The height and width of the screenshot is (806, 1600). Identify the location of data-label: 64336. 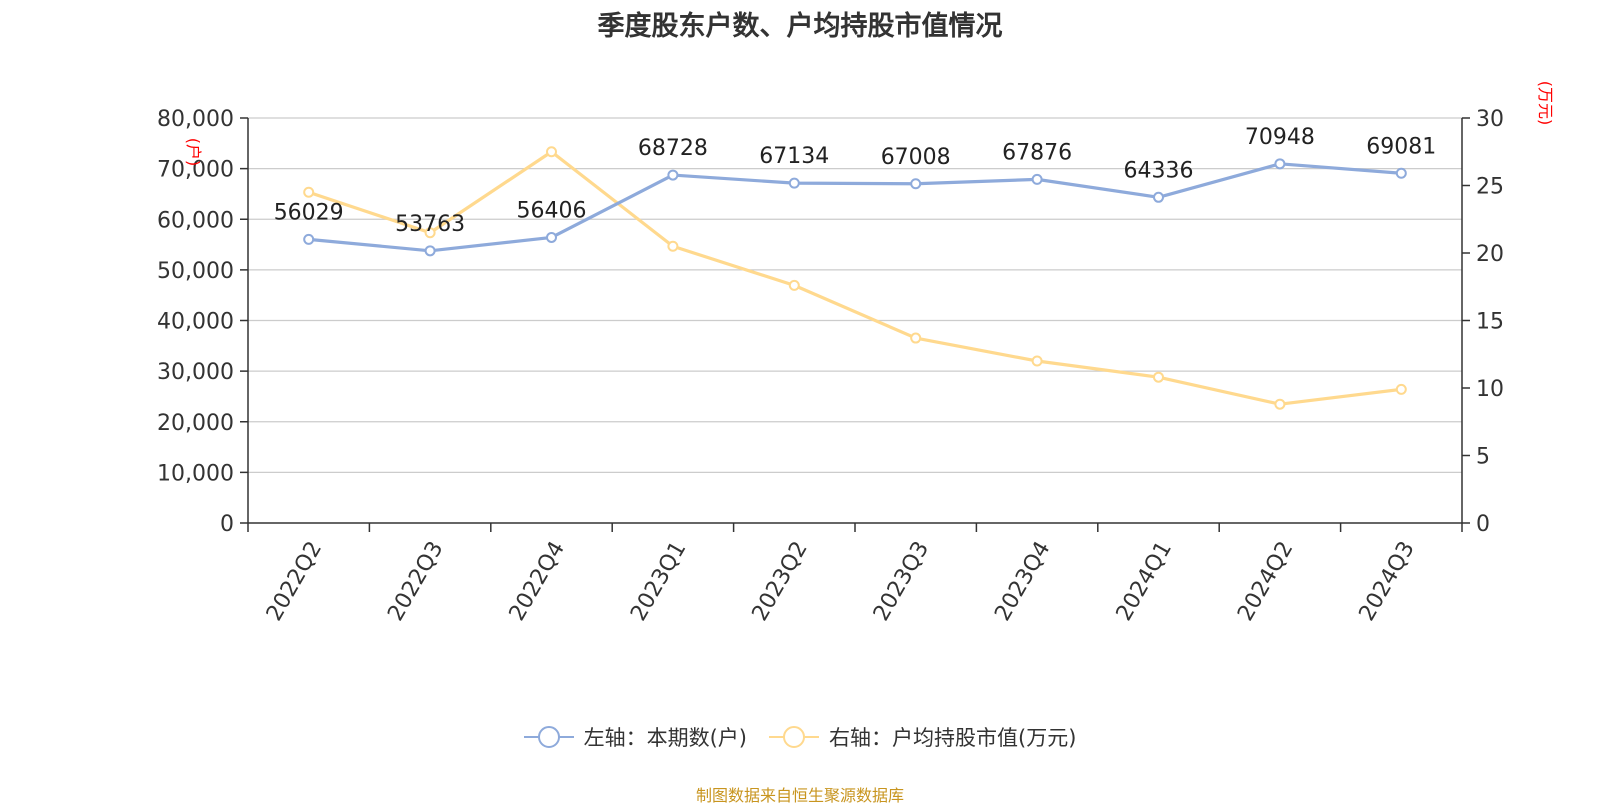
(1159, 170).